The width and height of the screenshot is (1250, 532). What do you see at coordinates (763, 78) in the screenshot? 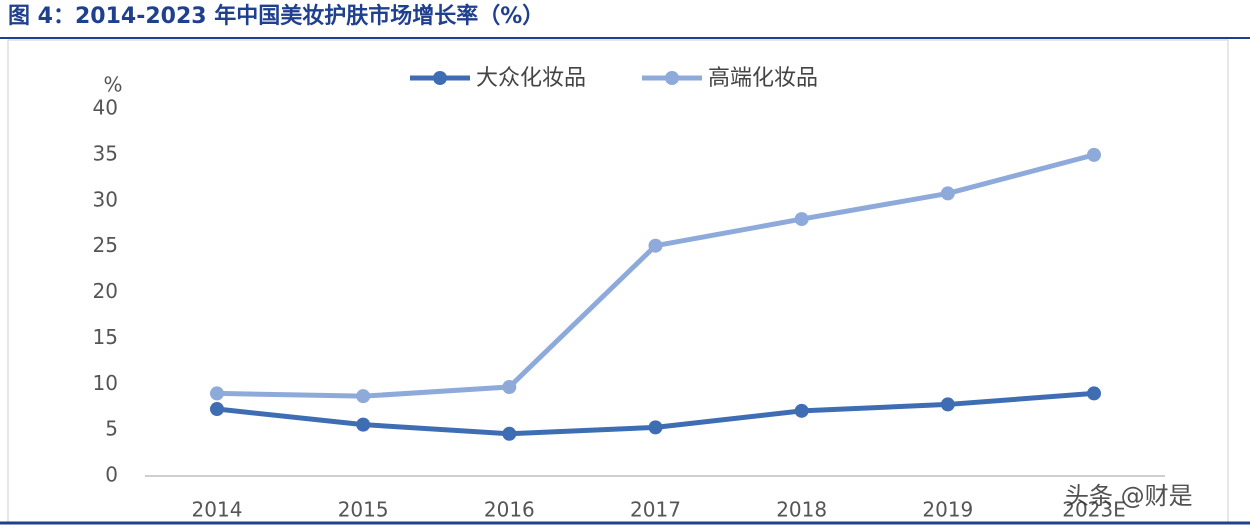
I see `legend-label: 高端化妆品` at bounding box center [763, 78].